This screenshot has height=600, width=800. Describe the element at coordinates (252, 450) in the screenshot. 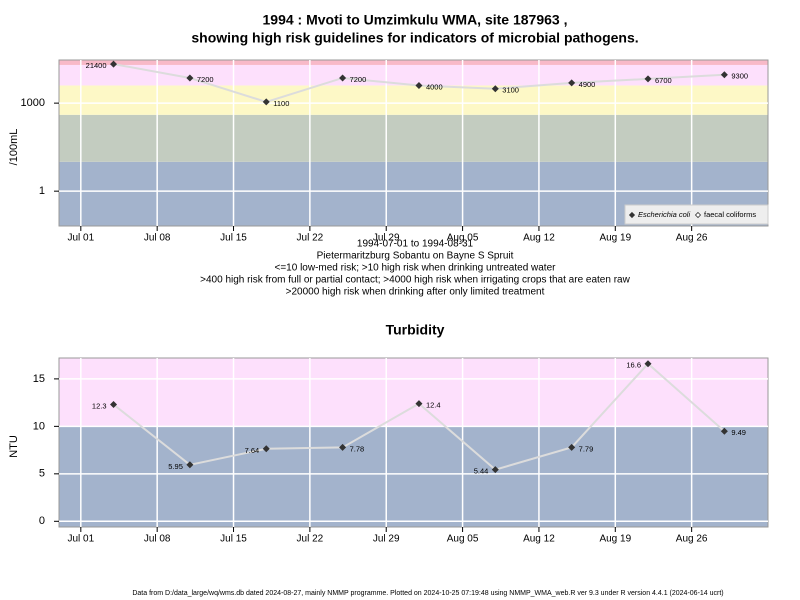

I see `data-label: 7.64` at that location.